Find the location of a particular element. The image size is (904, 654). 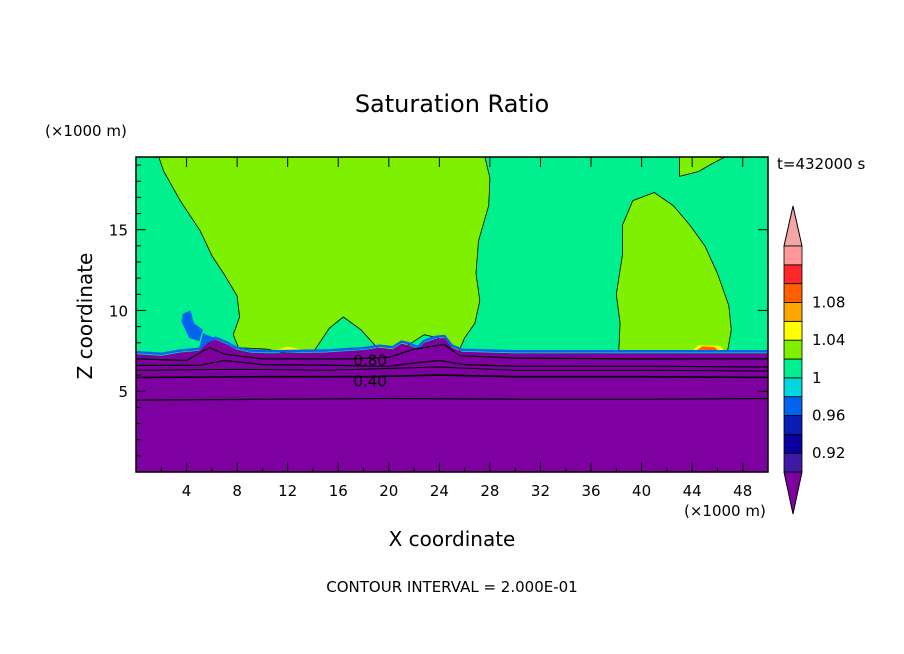

contour-label: 0.80 is located at coordinates (369, 361).